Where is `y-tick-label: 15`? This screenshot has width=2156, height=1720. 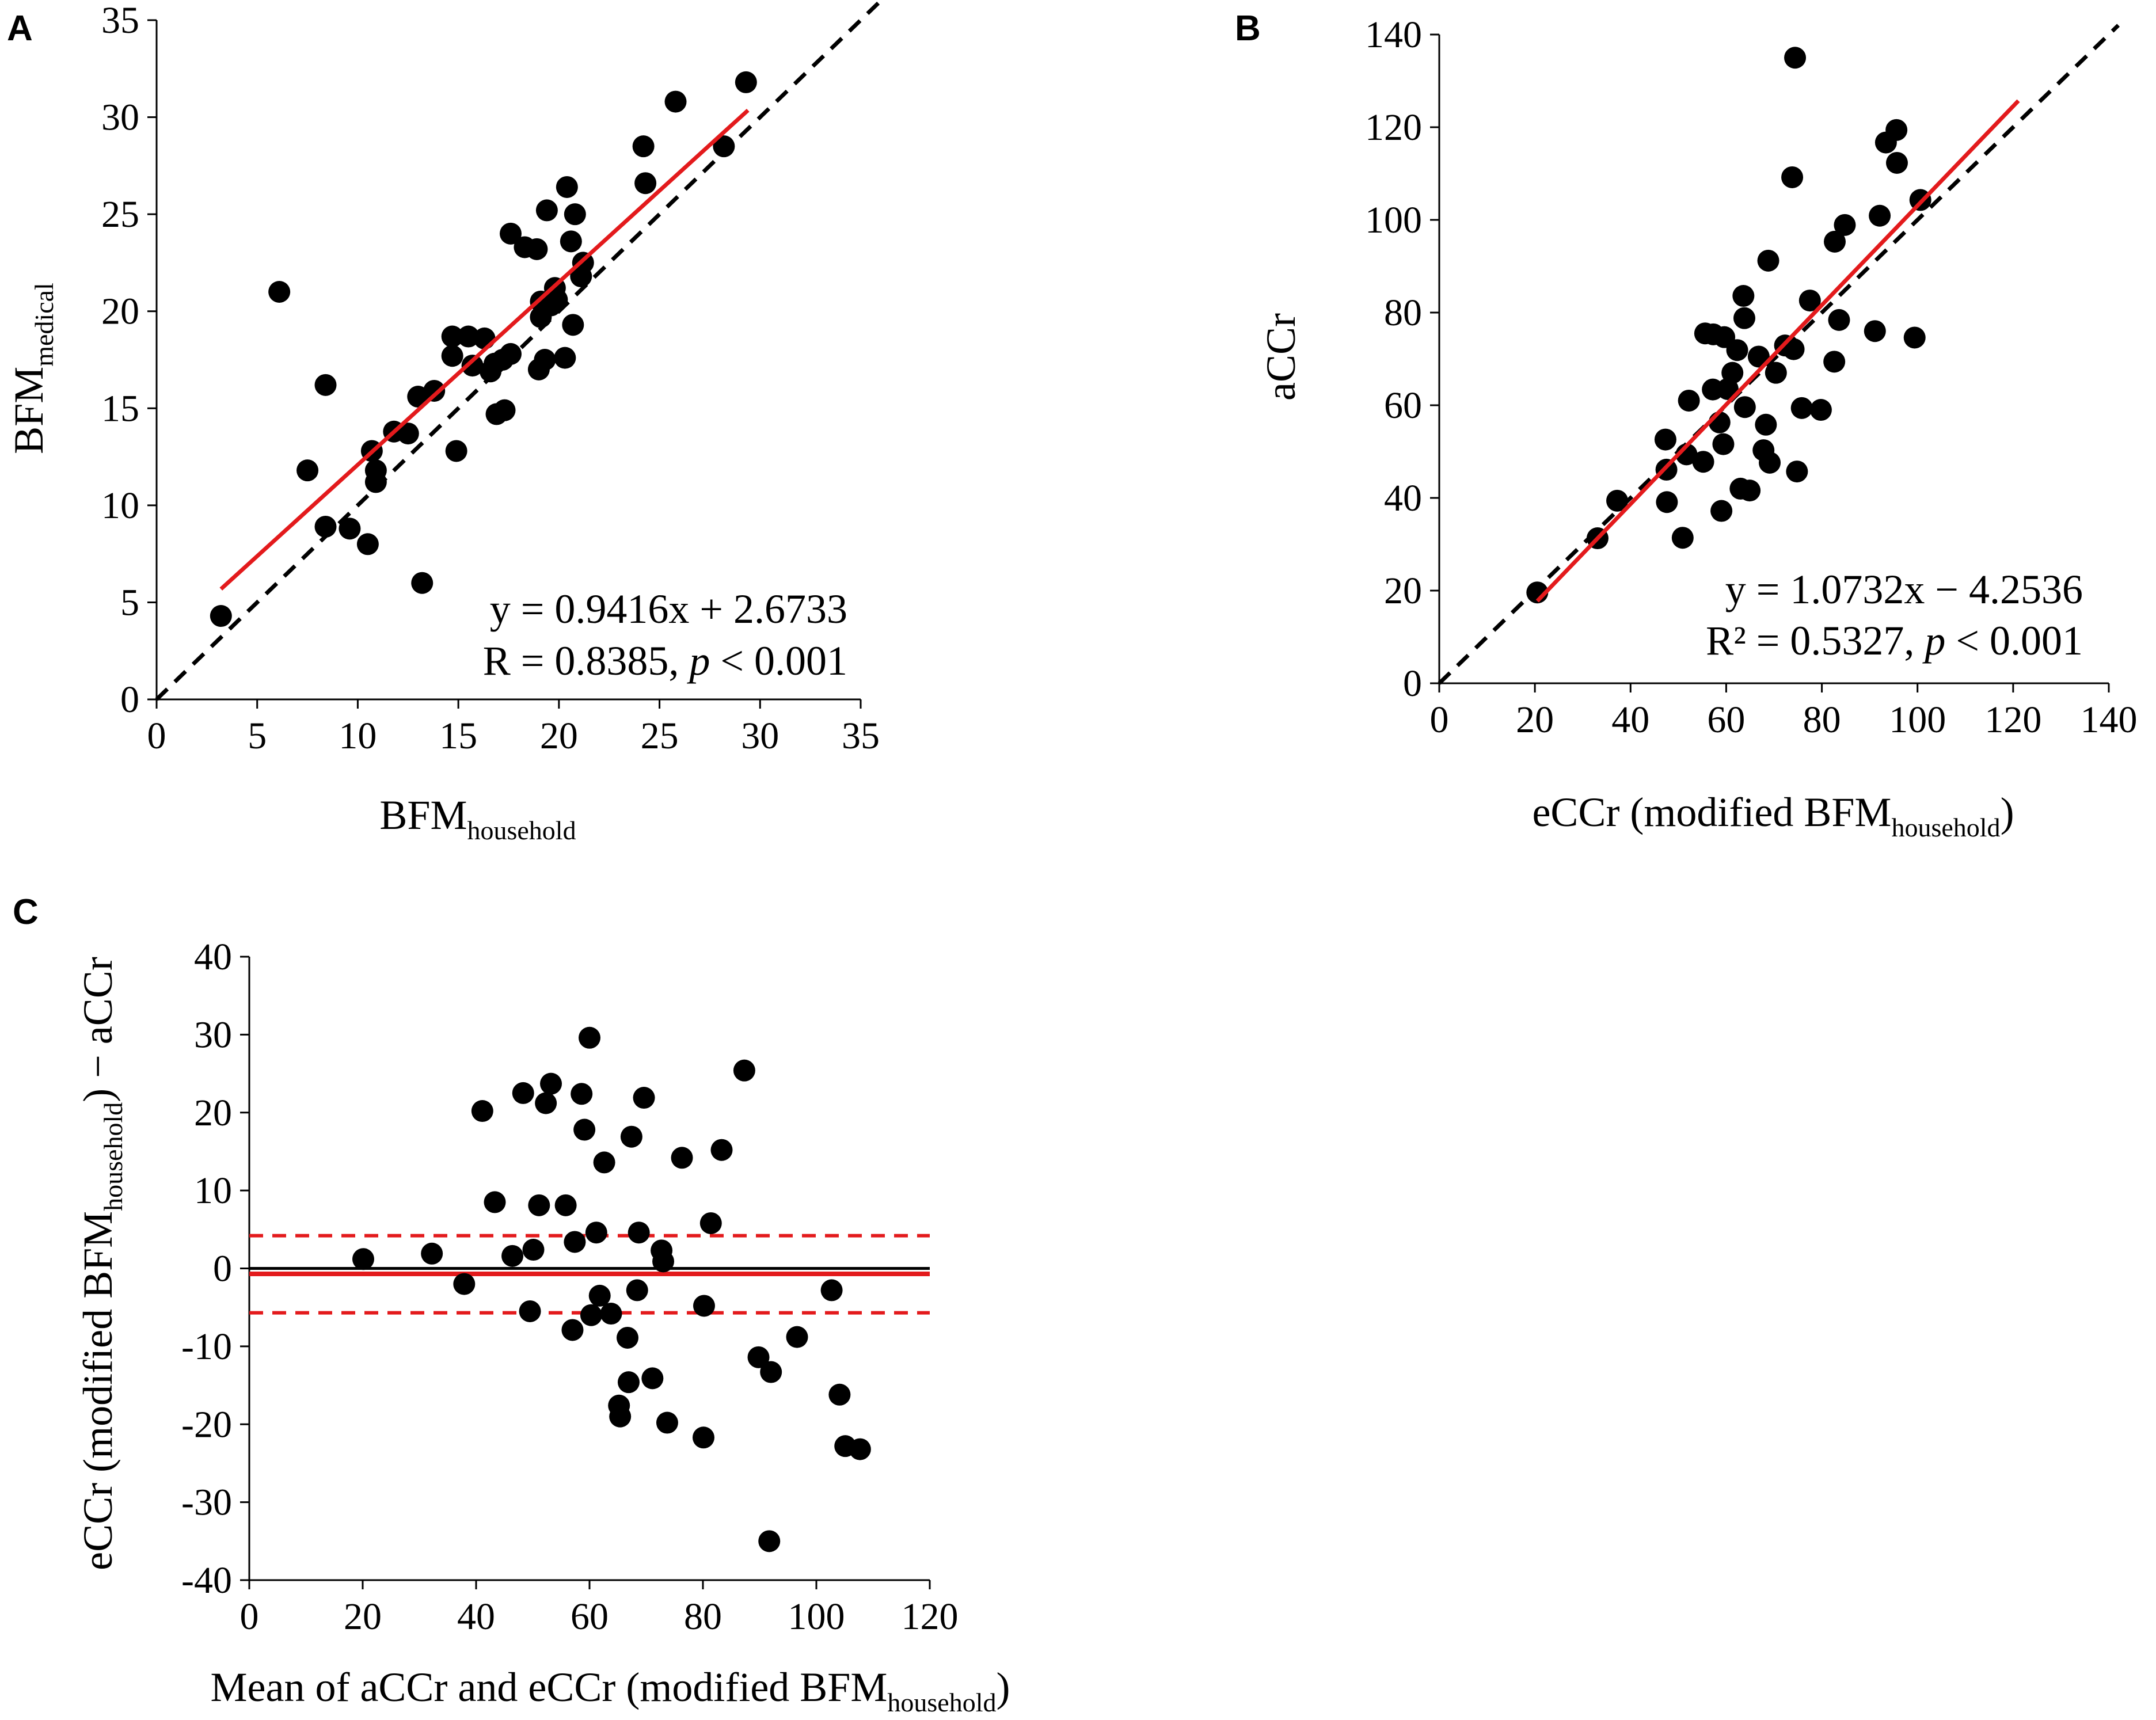 y-tick-label: 15 is located at coordinates (120, 408).